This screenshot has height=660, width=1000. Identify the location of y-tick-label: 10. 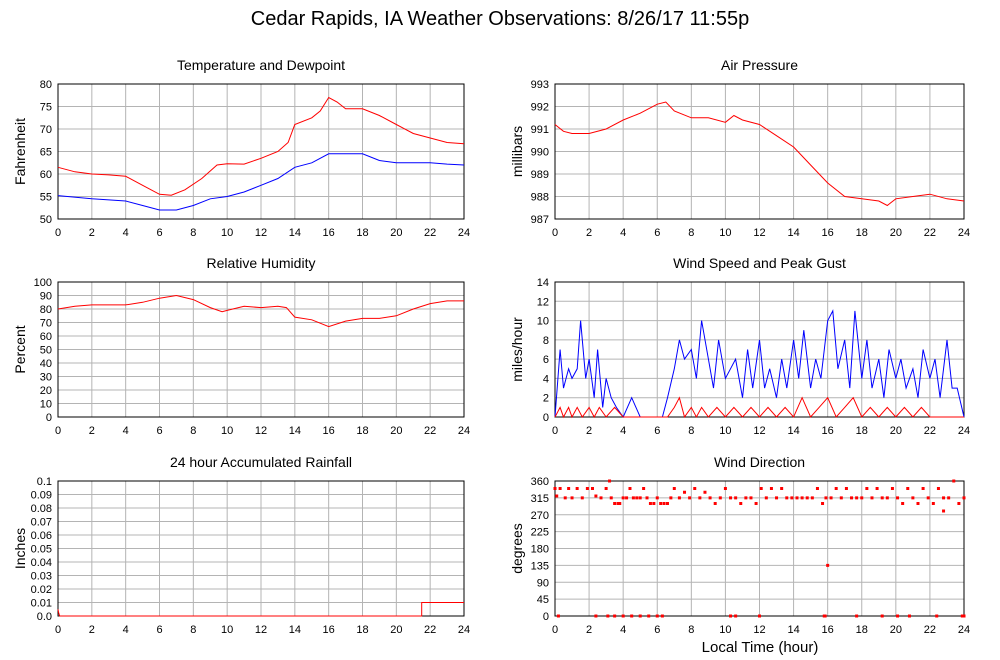
(543, 322).